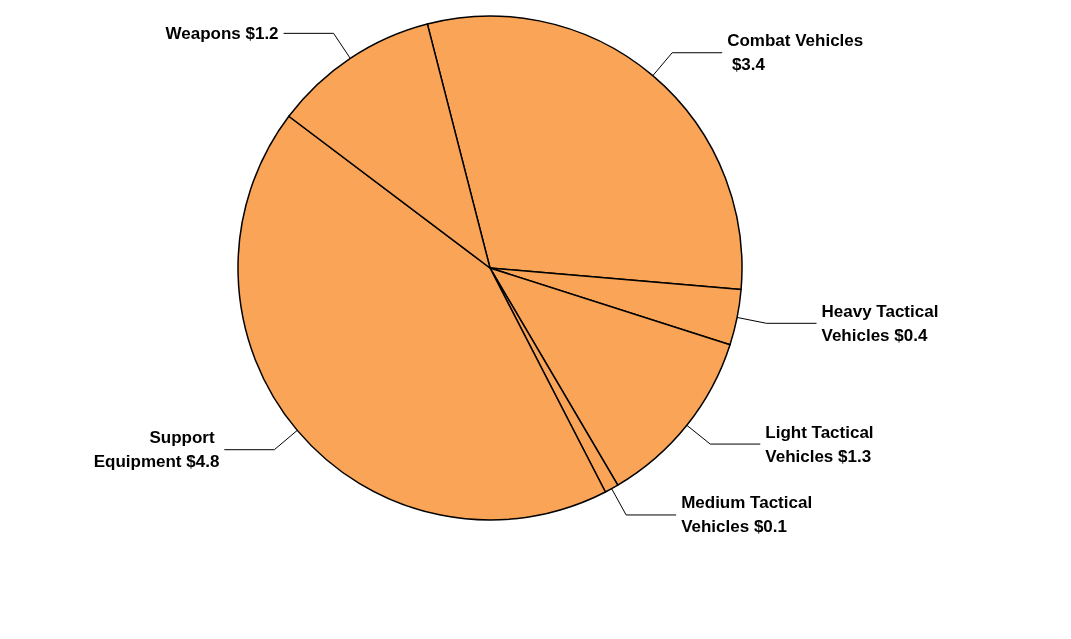 This screenshot has height=639, width=1071. What do you see at coordinates (795, 41) in the screenshot?
I see `slice-label: Combat Vehicles` at bounding box center [795, 41].